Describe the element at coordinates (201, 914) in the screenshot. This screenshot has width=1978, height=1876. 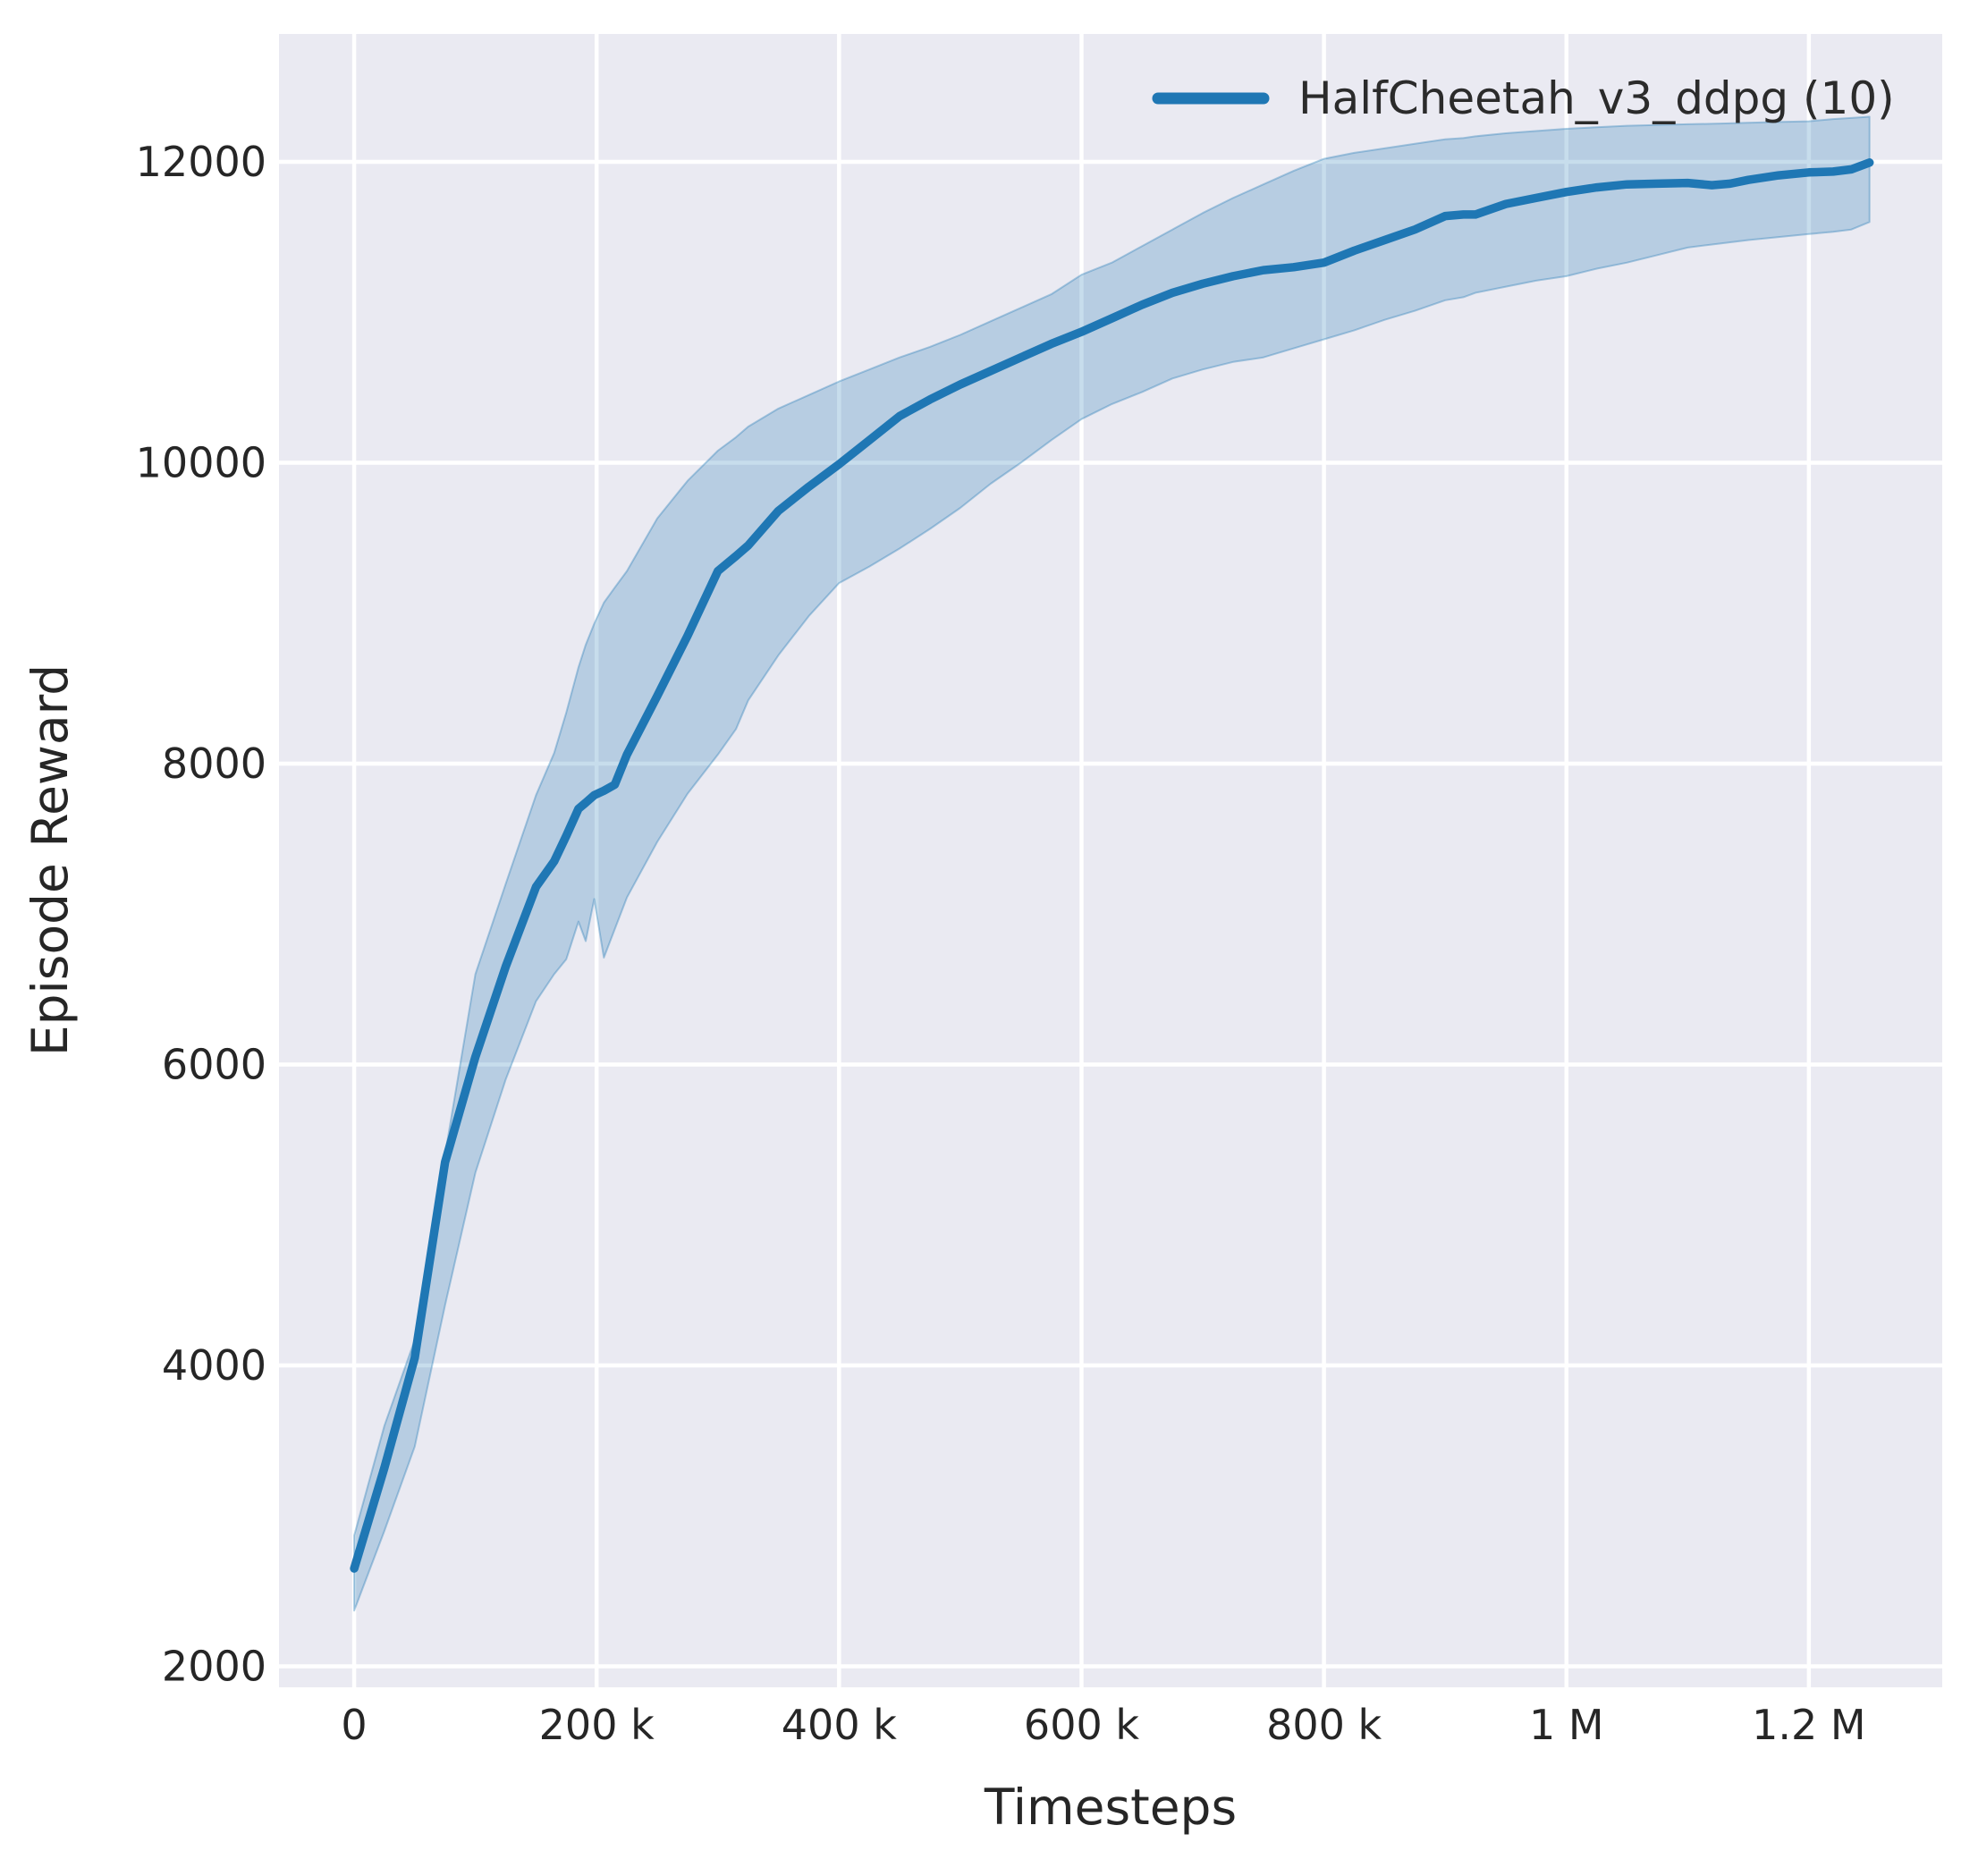
I see `y-tick-labels: 2000 4000 6000 8000 10000 12000` at that location.